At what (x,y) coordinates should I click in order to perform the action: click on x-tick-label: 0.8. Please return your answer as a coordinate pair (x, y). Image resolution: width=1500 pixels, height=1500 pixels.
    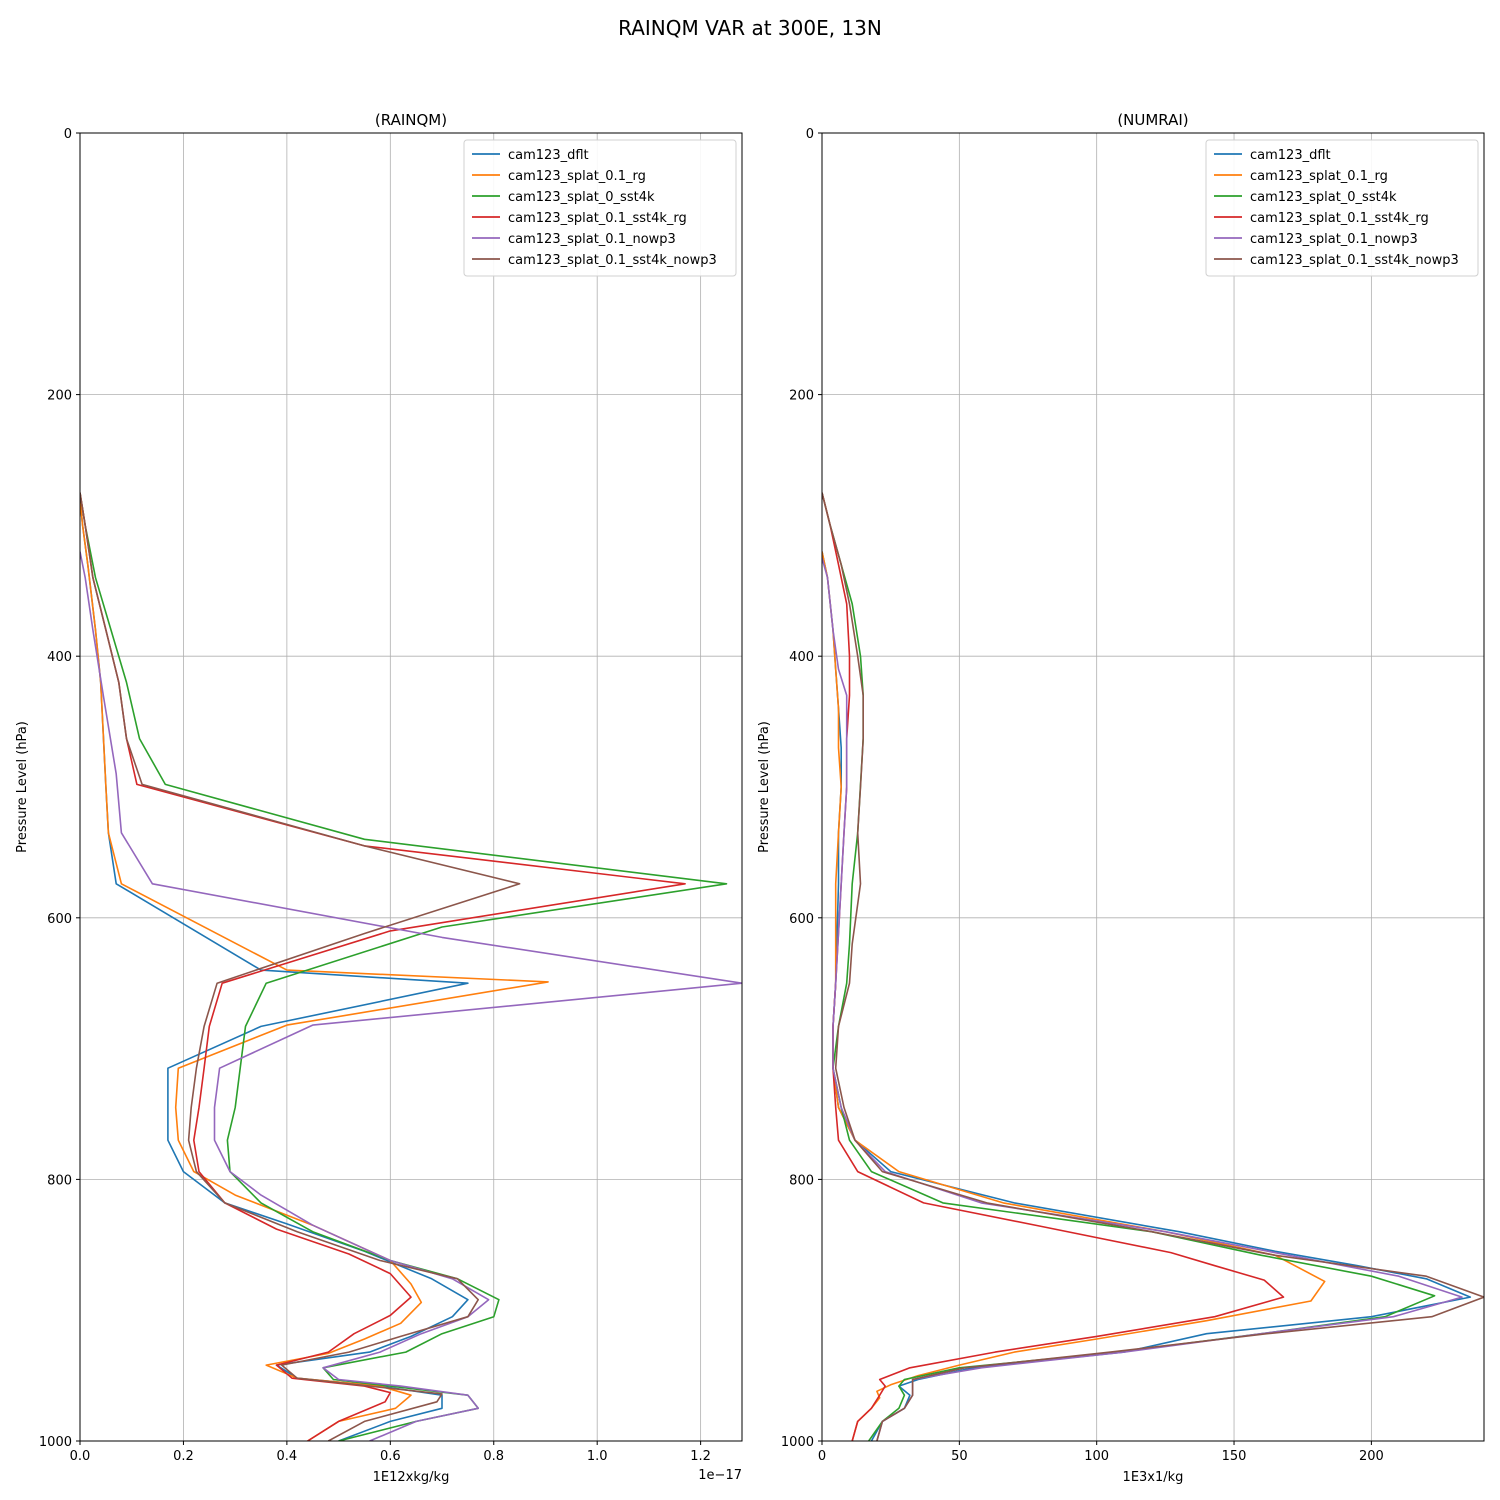
    Looking at the image, I should click on (493, 1456).